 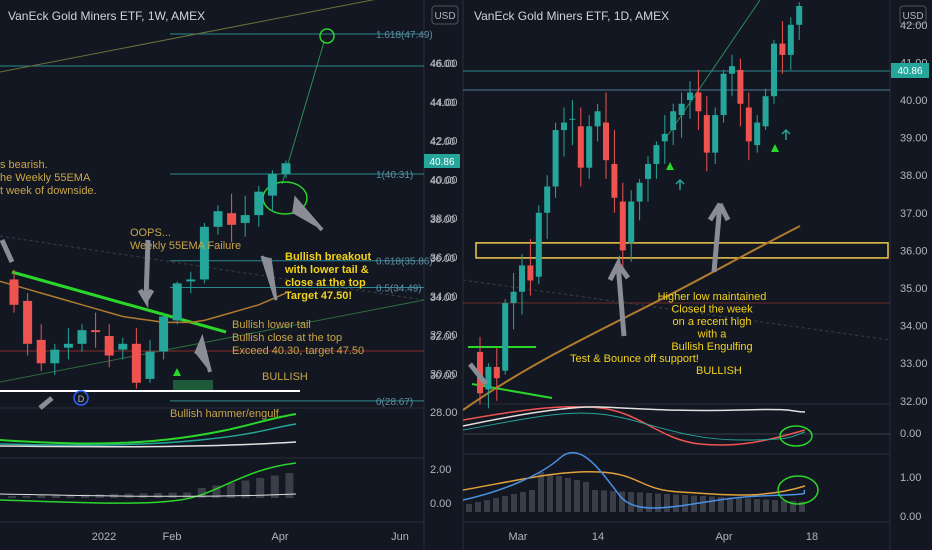 I want to click on fib-label-2: 0.618(35.86), so click(x=404, y=262).